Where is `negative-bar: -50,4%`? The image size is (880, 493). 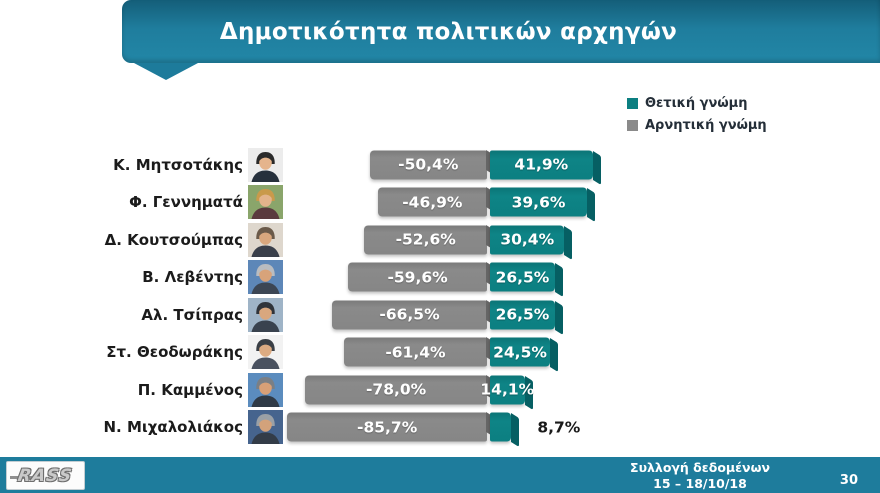 negative-bar: -50,4% is located at coordinates (428, 165).